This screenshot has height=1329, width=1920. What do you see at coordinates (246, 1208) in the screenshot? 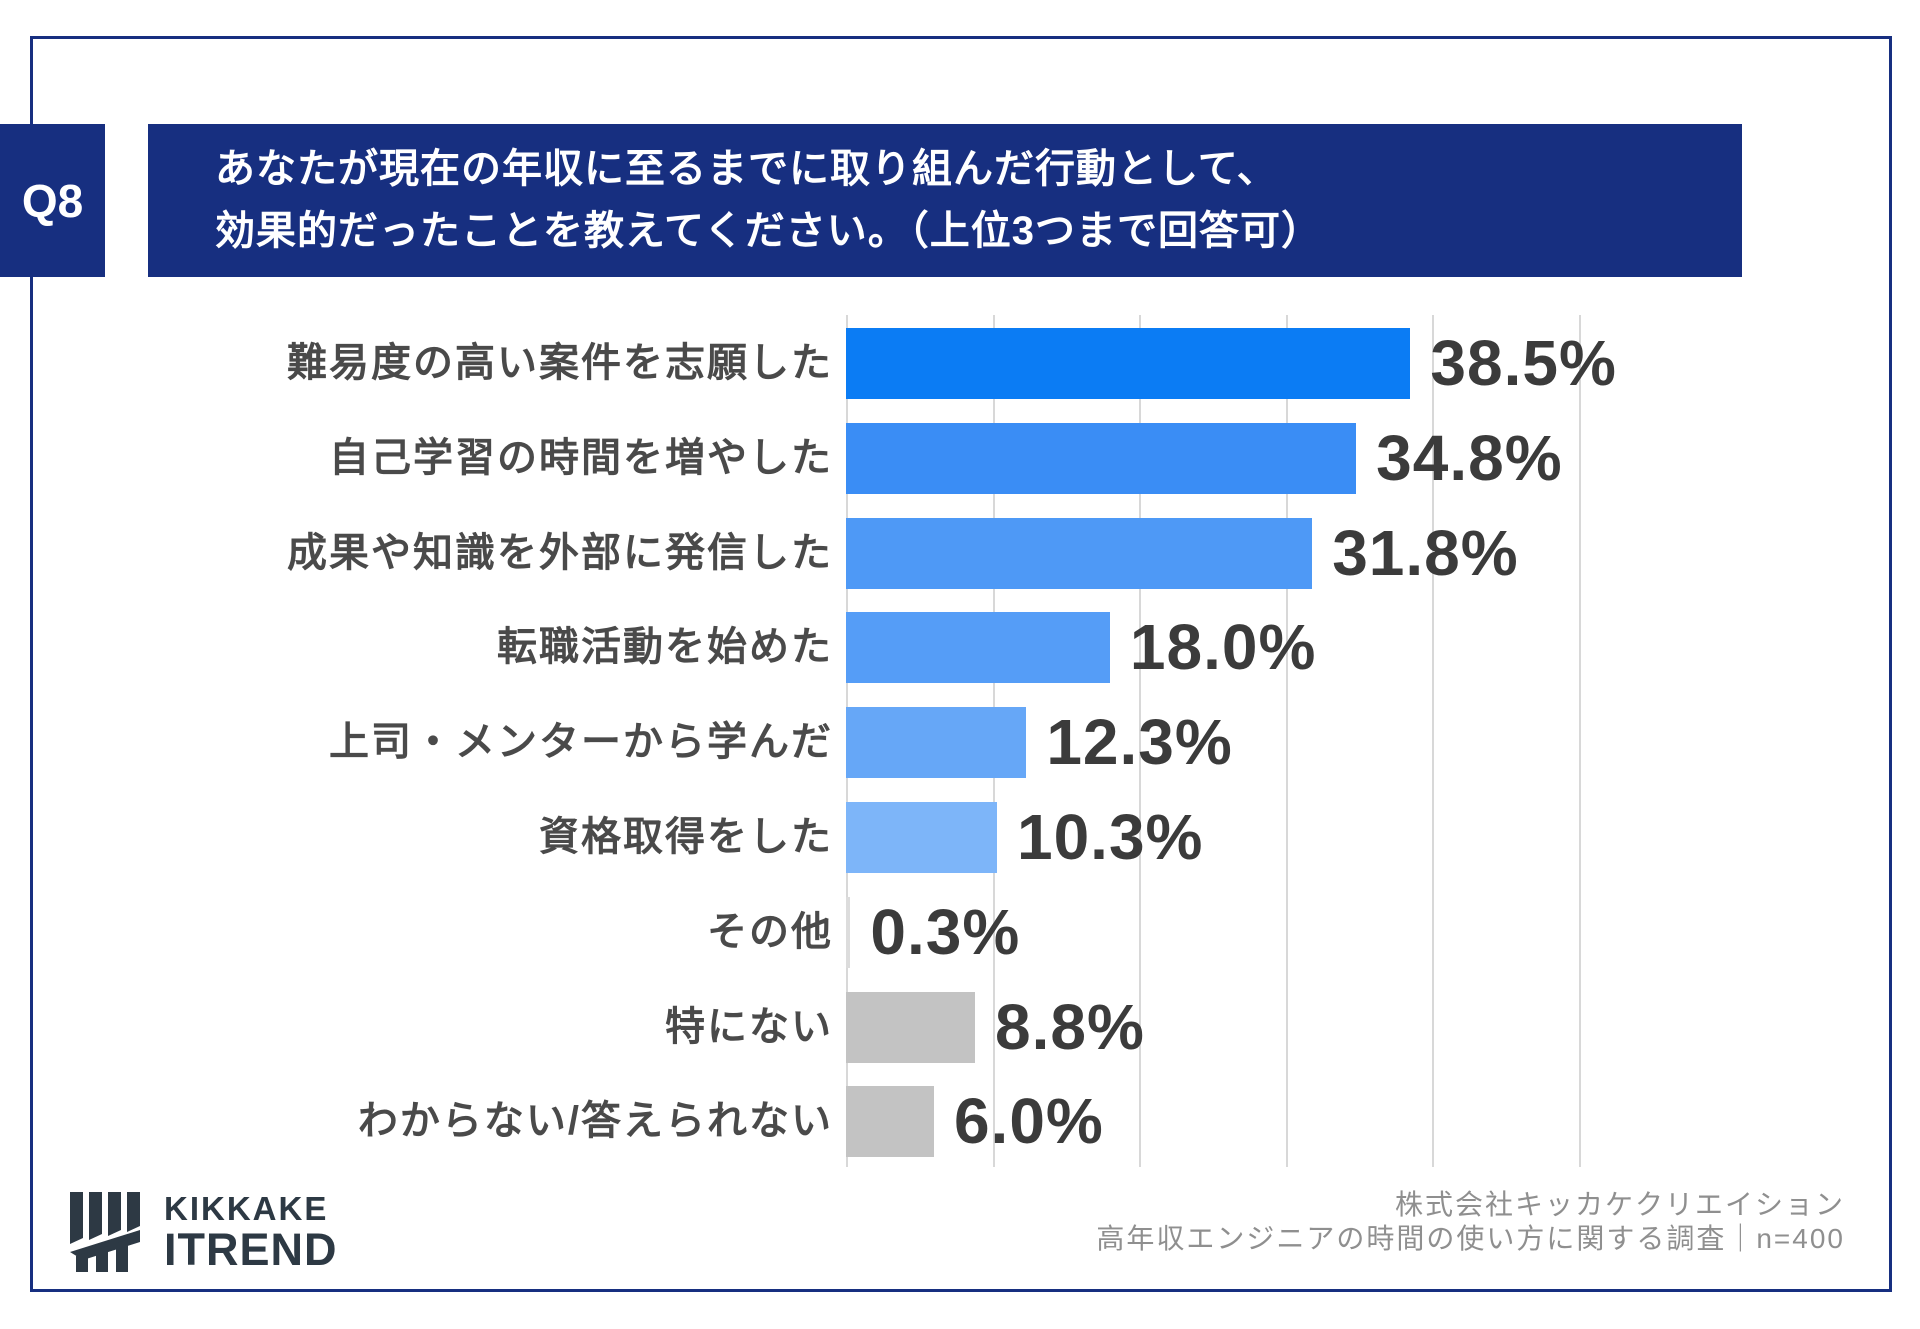
I see `logo-text-kikkake: KIKKAKE` at bounding box center [246, 1208].